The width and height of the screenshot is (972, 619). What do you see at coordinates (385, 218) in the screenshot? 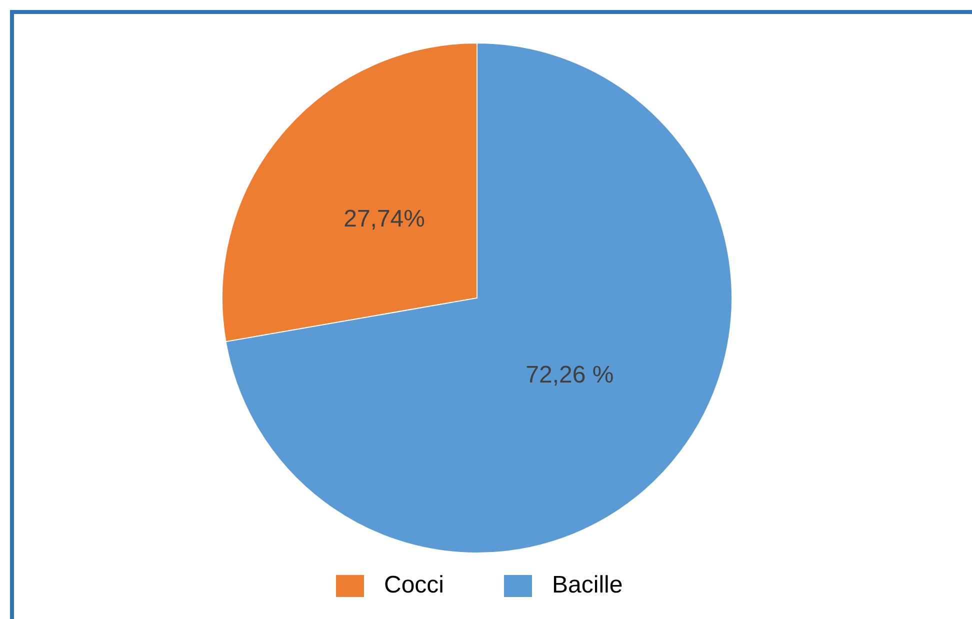
I see `data-label: 27,74%` at bounding box center [385, 218].